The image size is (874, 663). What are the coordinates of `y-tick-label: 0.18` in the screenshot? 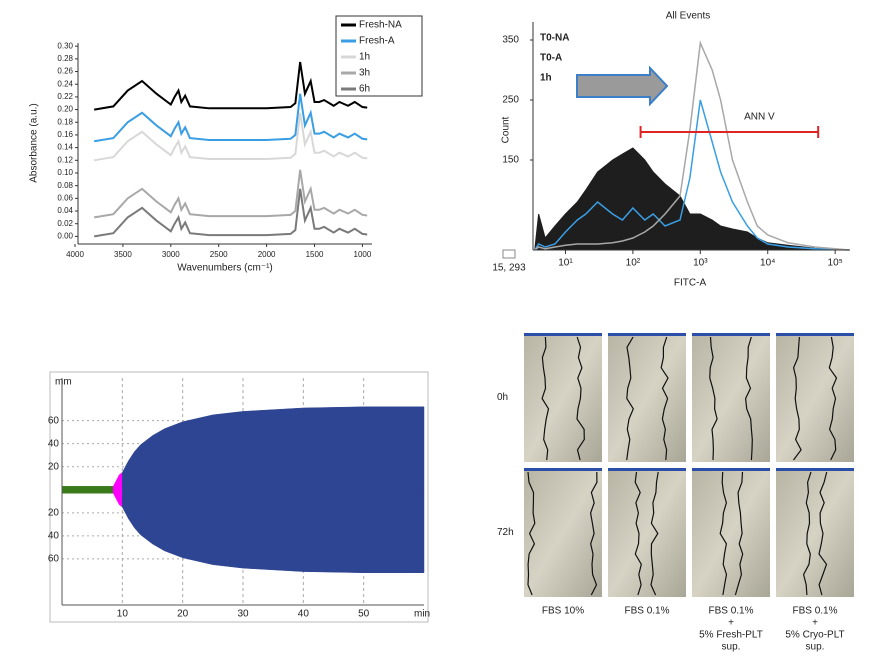 It's located at (65, 121).